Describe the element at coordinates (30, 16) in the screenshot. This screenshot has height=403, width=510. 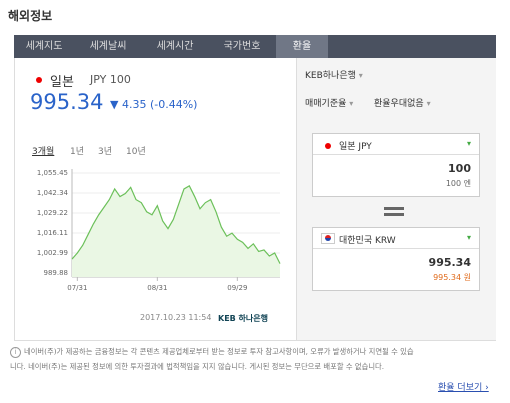
I see `title: 해외정보` at that location.